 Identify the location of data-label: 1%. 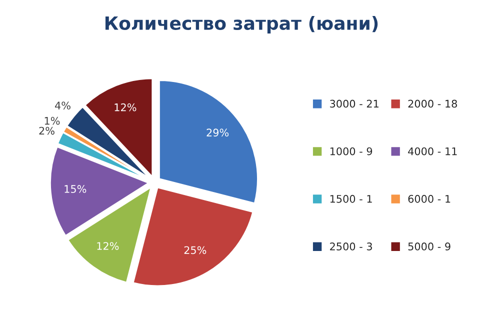
(52, 120).